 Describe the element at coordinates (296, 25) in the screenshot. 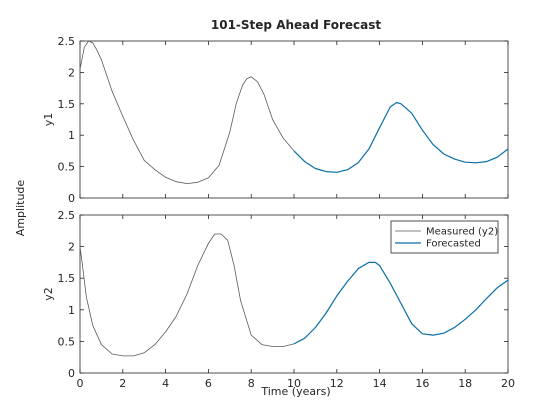

I see `chart-title: 101-Step Ahead Forecast` at that location.